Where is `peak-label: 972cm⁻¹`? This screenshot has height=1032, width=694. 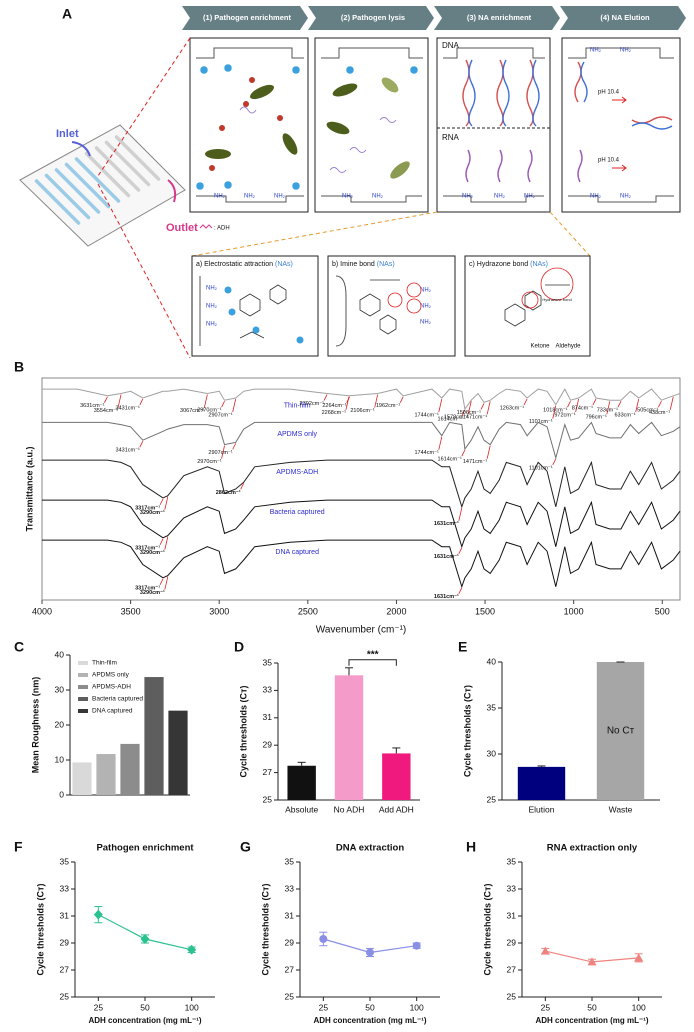 peak-label: 972cm⁻¹ is located at coordinates (564, 415).